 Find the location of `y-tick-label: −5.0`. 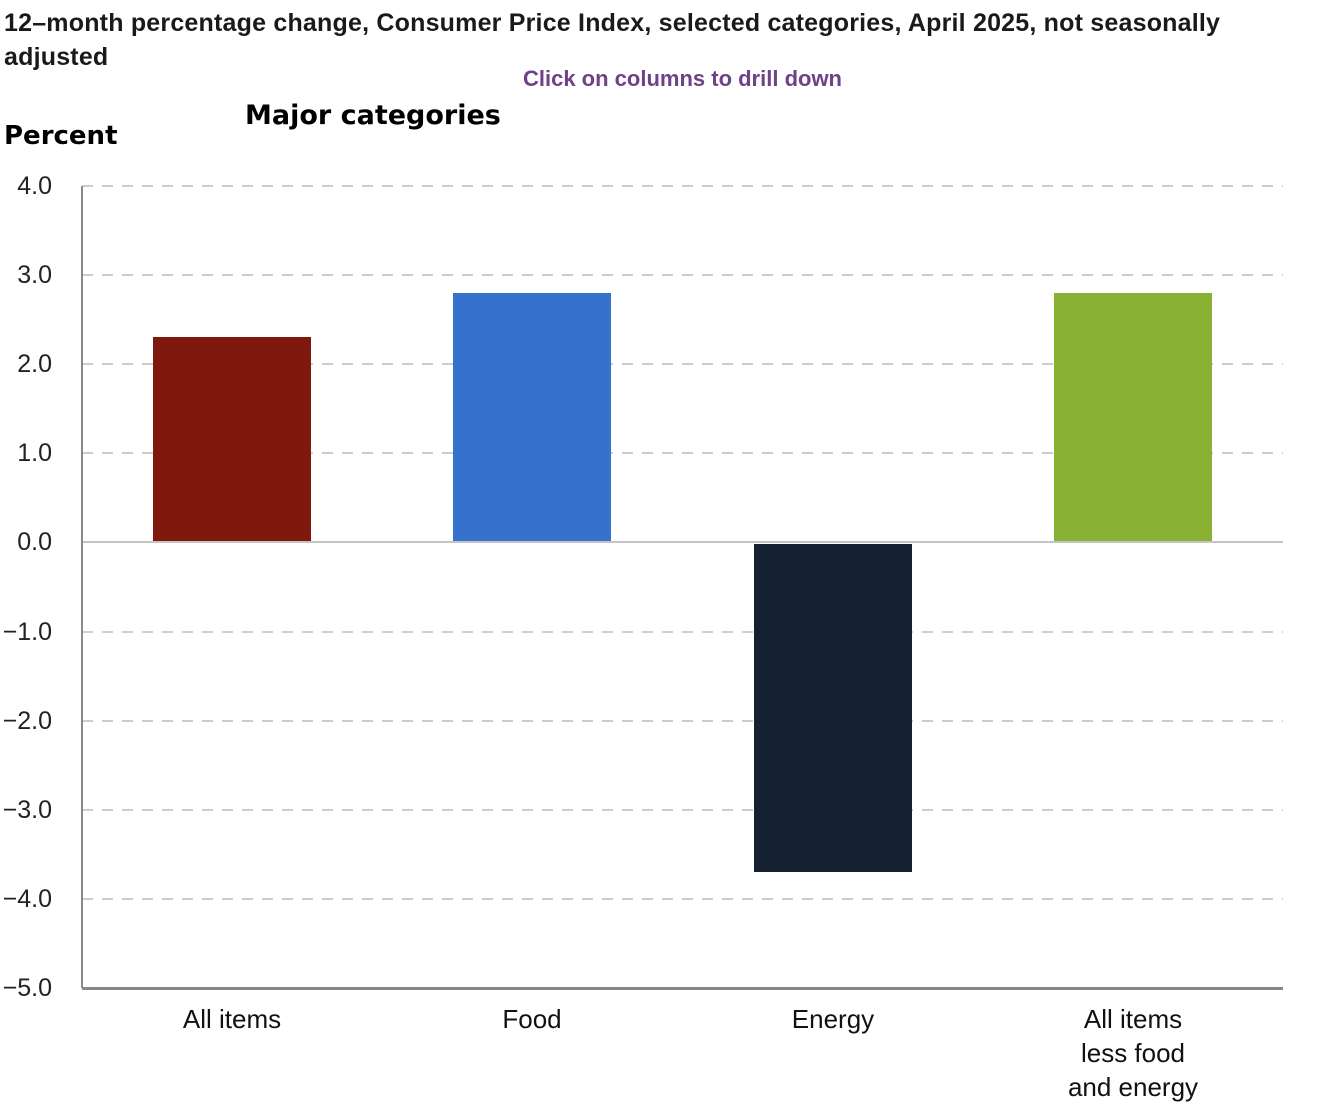

y-tick-label: −5.0 is located at coordinates (27, 988).